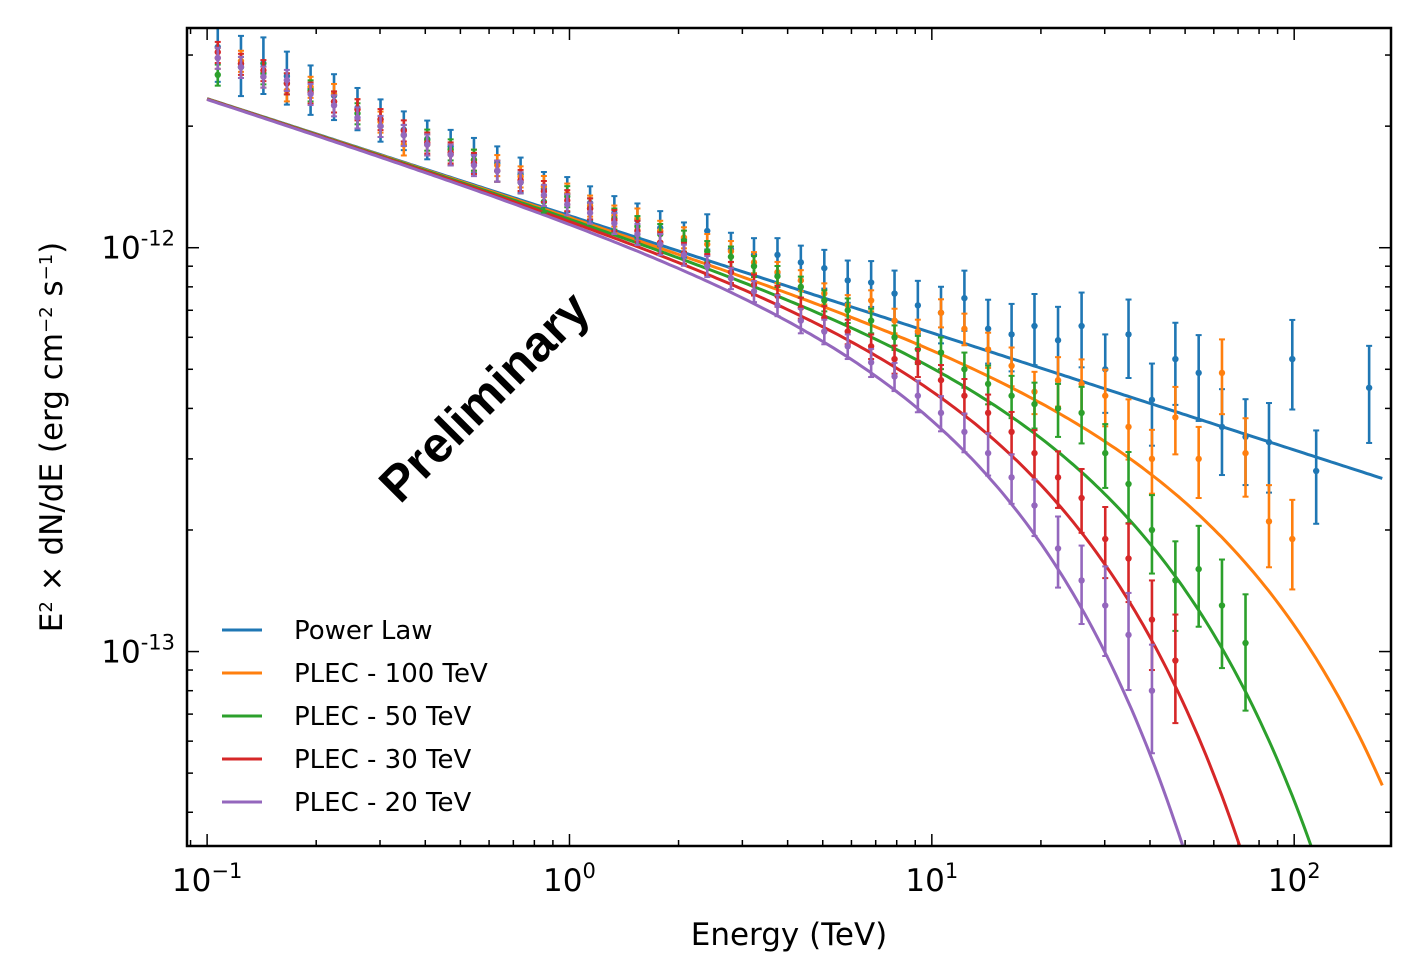 The width and height of the screenshot is (1422, 969). I want to click on x-tick-label-exponent: −1, so click(226, 871).